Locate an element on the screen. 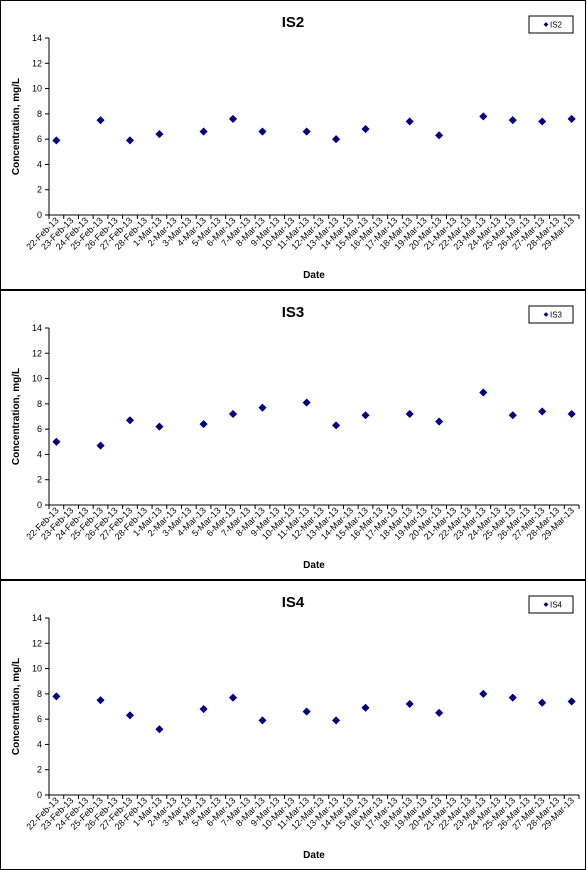 The width and height of the screenshot is (587, 870). chart-title: IS2 is located at coordinates (293, 22).